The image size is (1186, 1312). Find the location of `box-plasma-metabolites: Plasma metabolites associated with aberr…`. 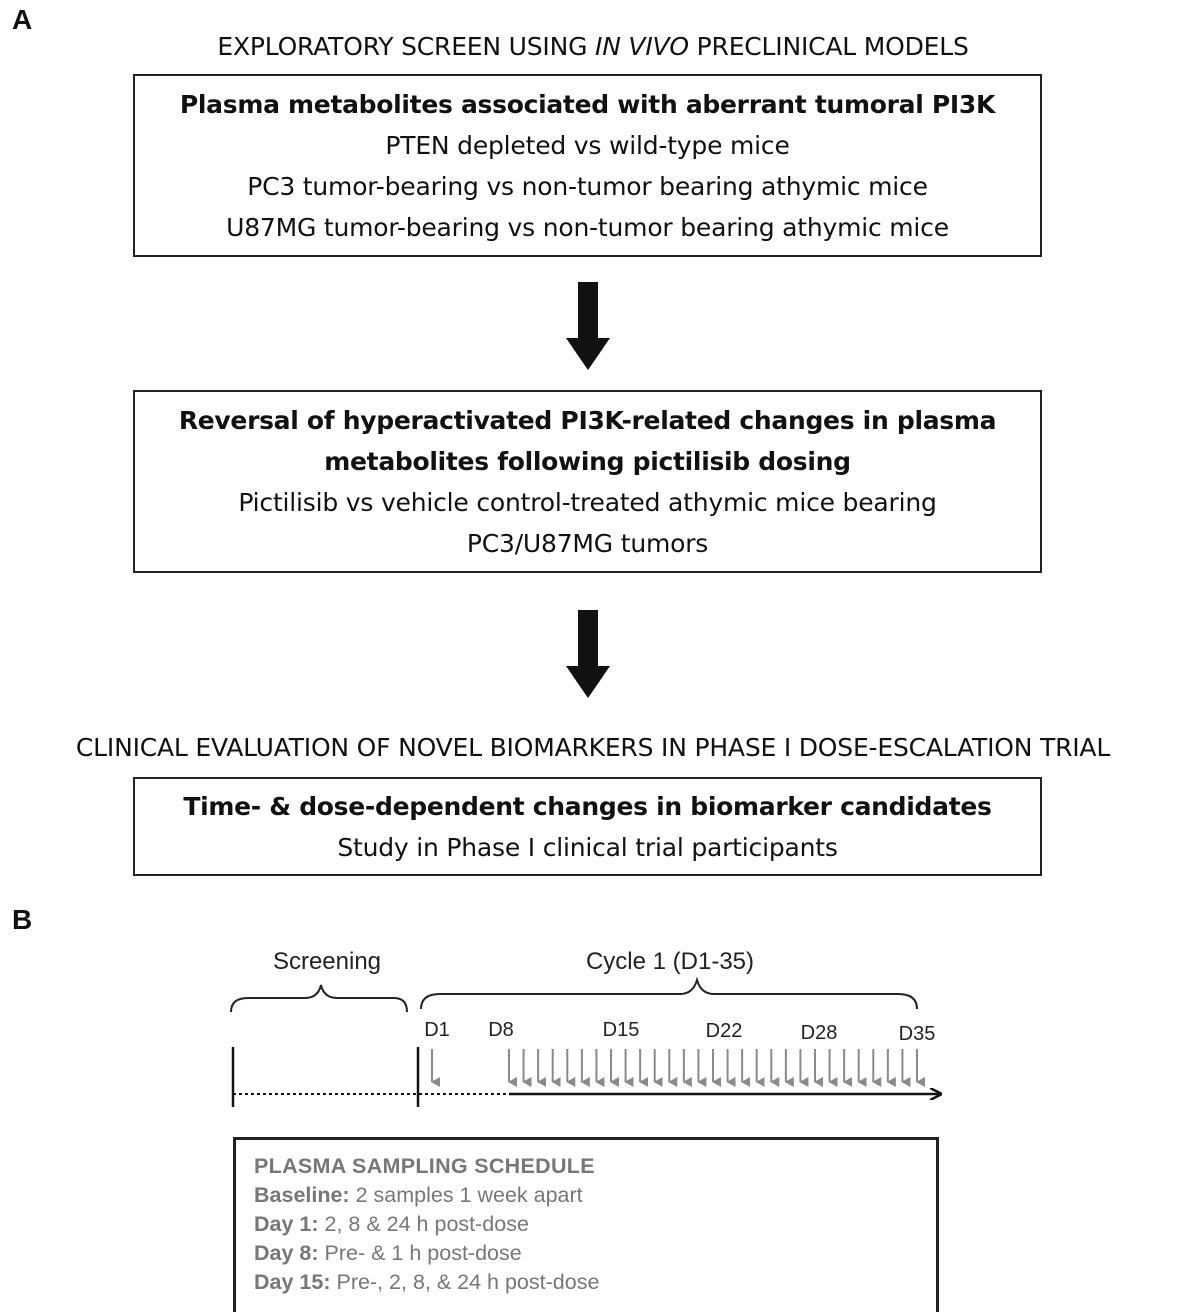

box-plasma-metabolites: Plasma metabolites associated with aberr… is located at coordinates (587, 165).